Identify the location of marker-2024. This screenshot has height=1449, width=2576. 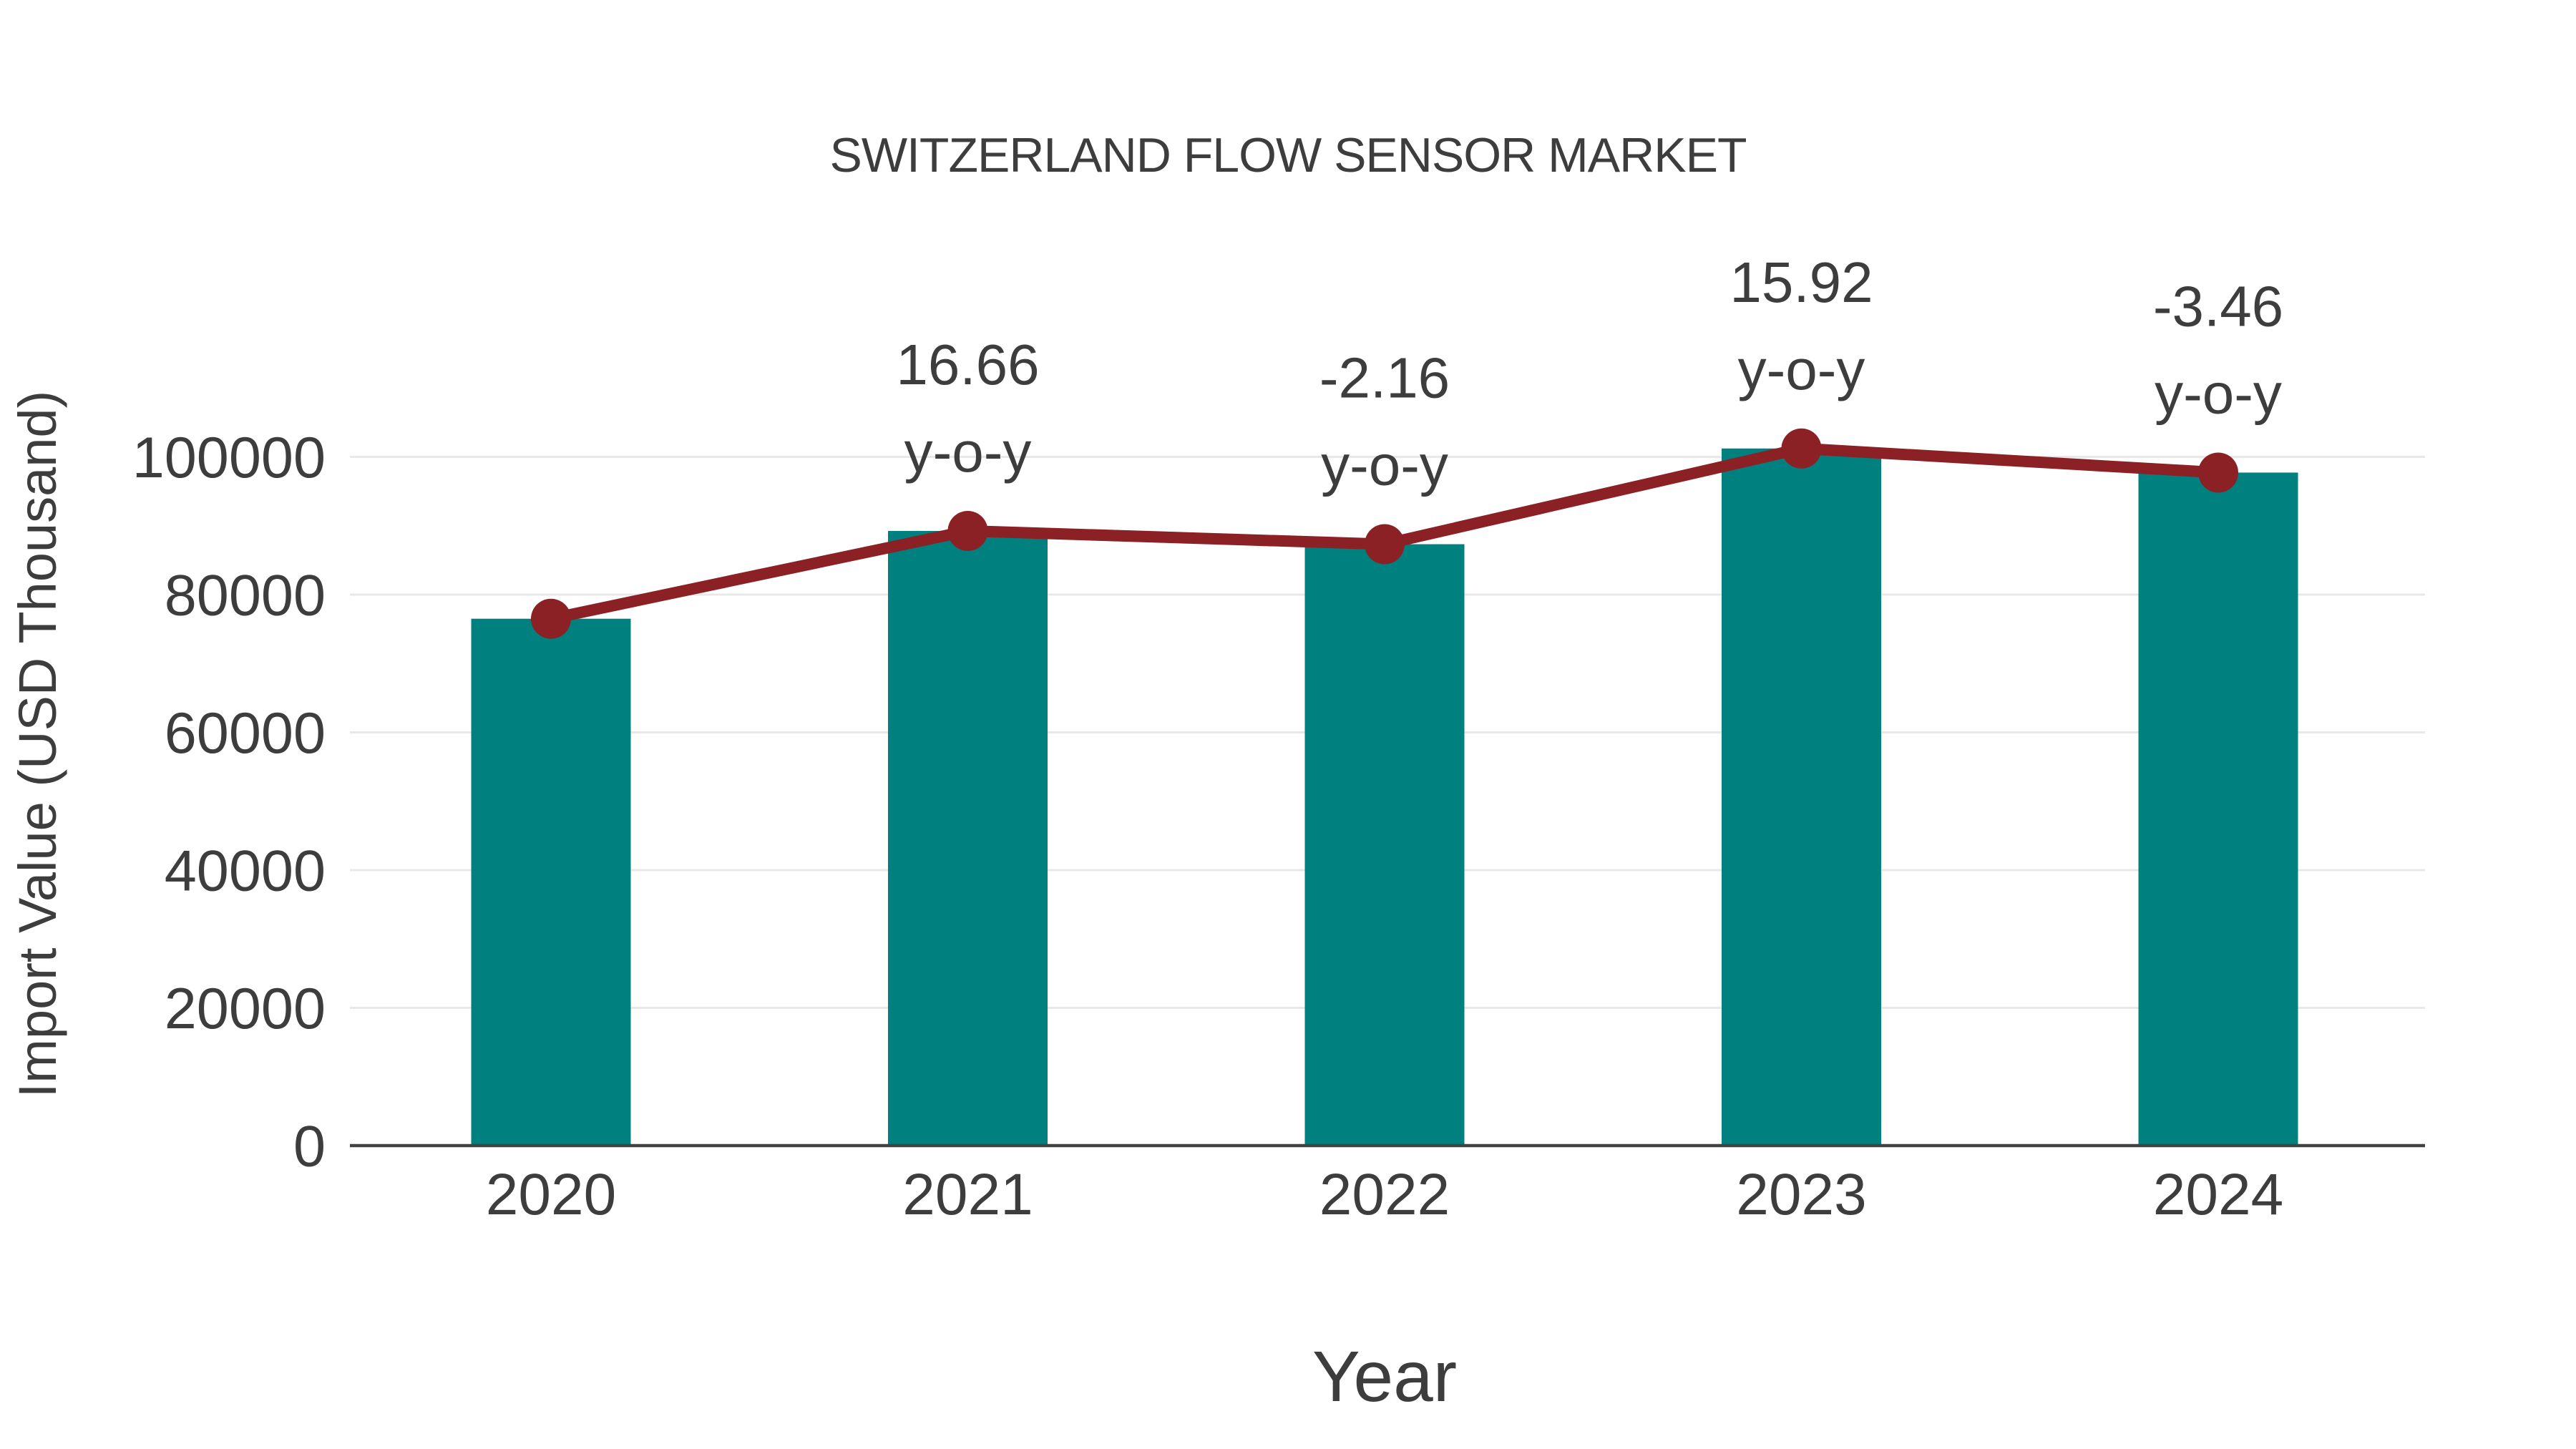
(2218, 472).